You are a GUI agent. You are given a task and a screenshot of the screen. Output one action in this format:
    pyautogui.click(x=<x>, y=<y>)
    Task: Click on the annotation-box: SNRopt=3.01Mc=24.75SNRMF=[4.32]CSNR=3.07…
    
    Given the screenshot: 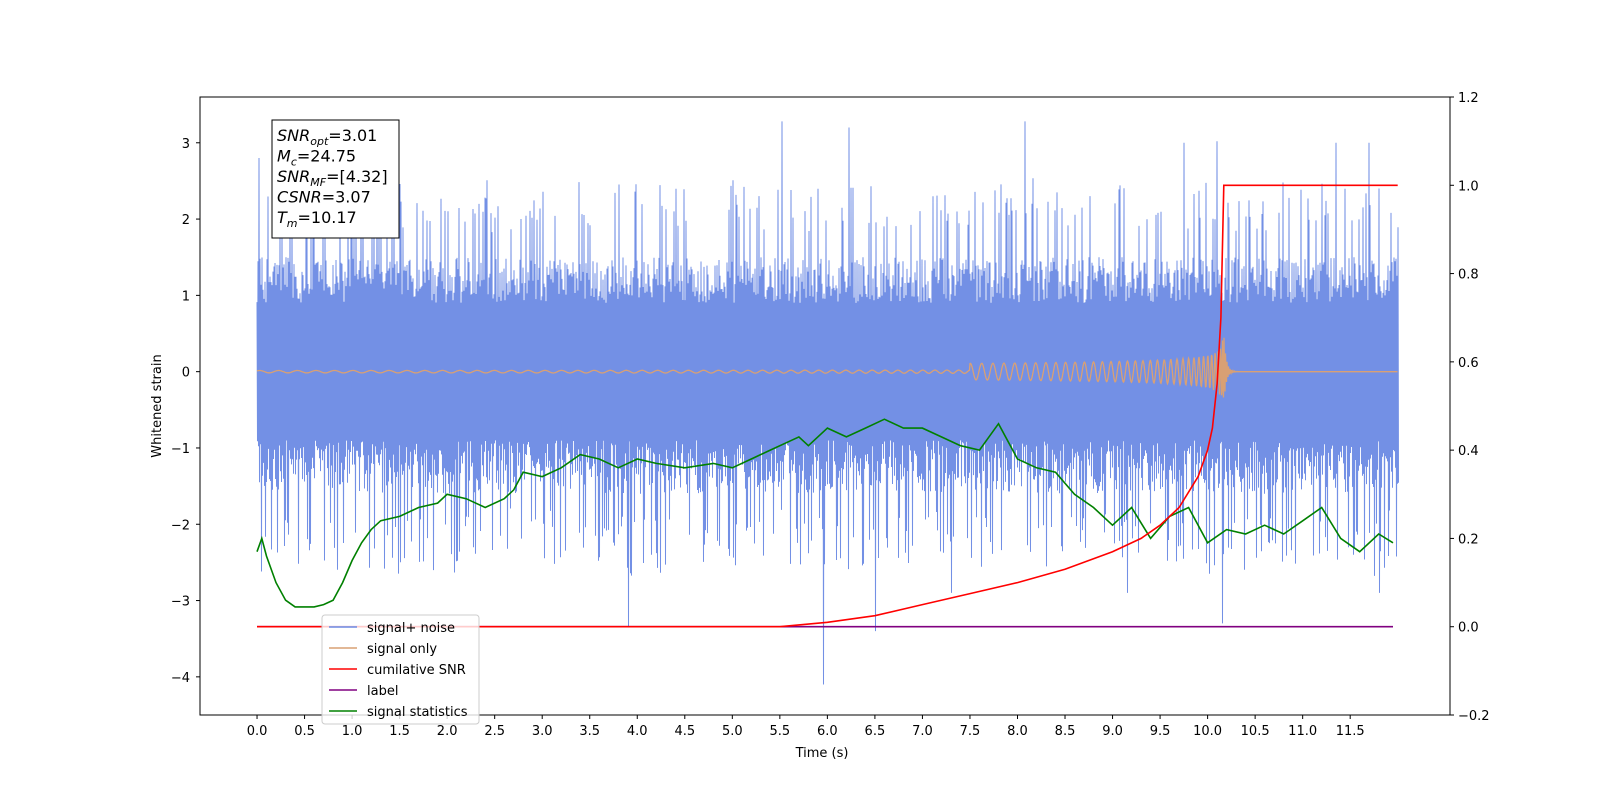 What is the action you would take?
    pyautogui.click(x=335, y=179)
    